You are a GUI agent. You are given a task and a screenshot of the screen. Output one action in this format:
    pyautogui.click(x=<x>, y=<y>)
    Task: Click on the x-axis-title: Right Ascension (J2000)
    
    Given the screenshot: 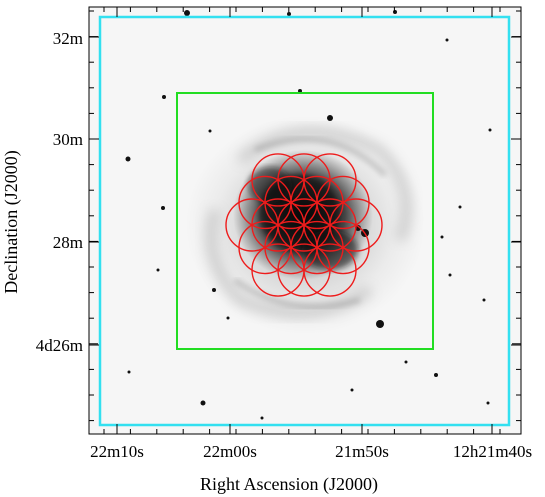 What is the action you would take?
    pyautogui.click(x=289, y=484)
    